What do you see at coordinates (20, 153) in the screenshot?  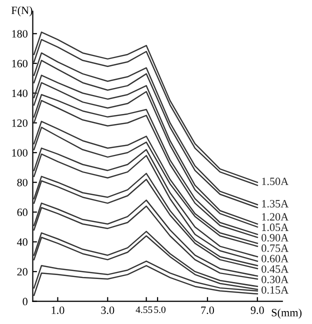 I see `y-tick-label: 100` at bounding box center [20, 153].